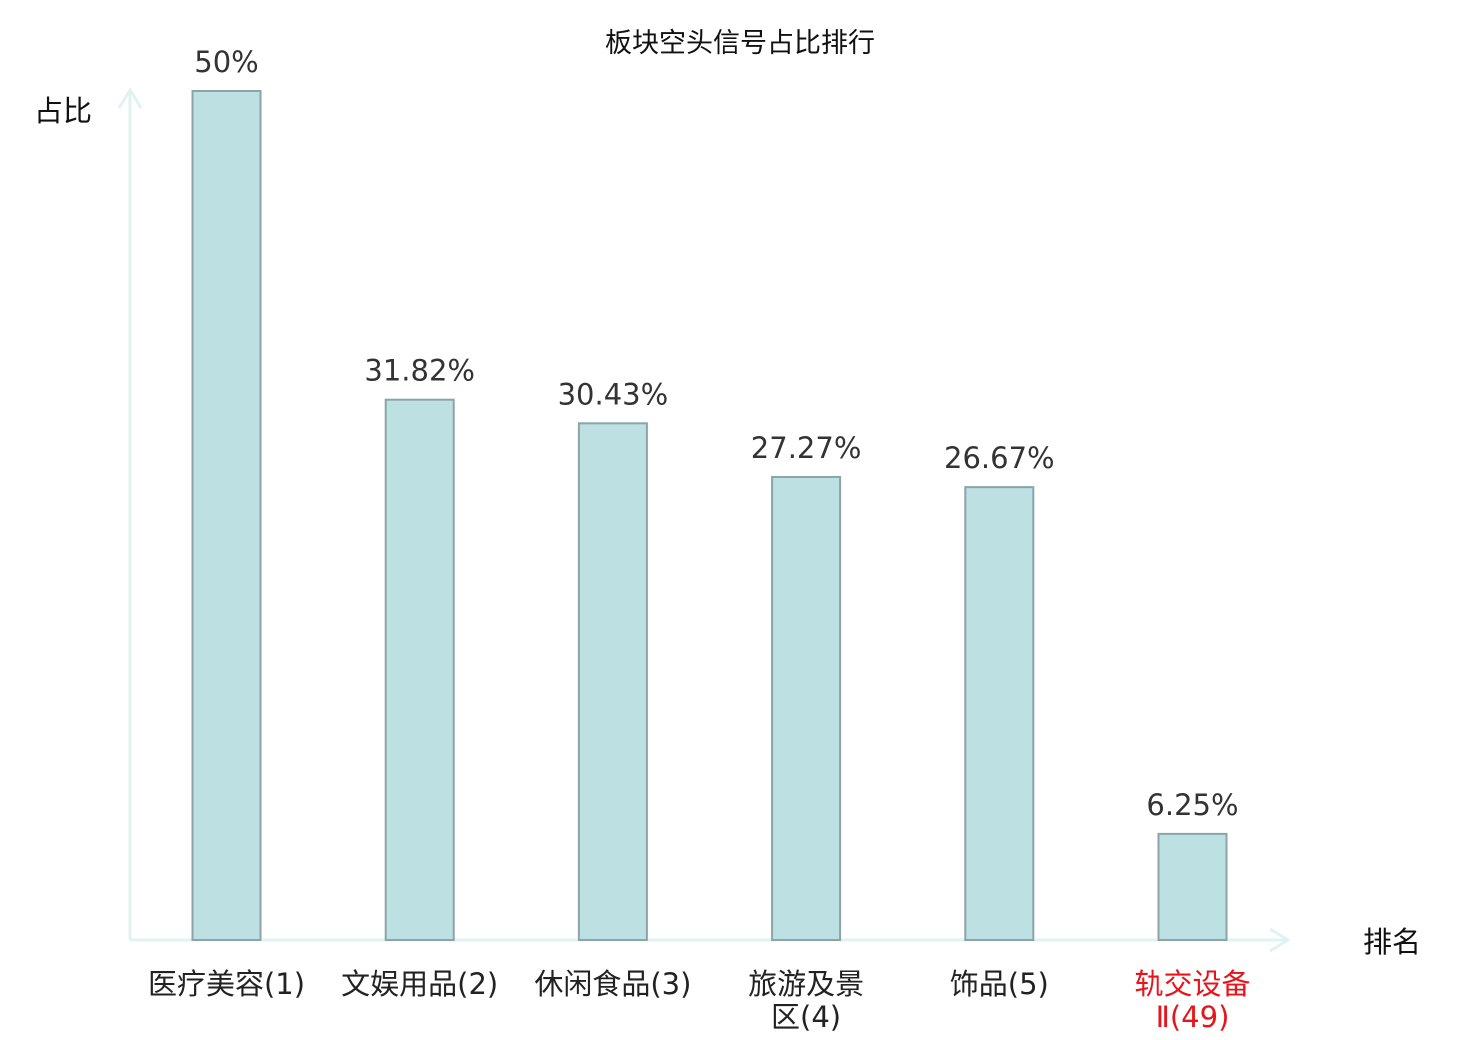 The width and height of the screenshot is (1480, 1040). What do you see at coordinates (1193, 1017) in the screenshot?
I see `category-label: Ⅱ(49)` at bounding box center [1193, 1017].